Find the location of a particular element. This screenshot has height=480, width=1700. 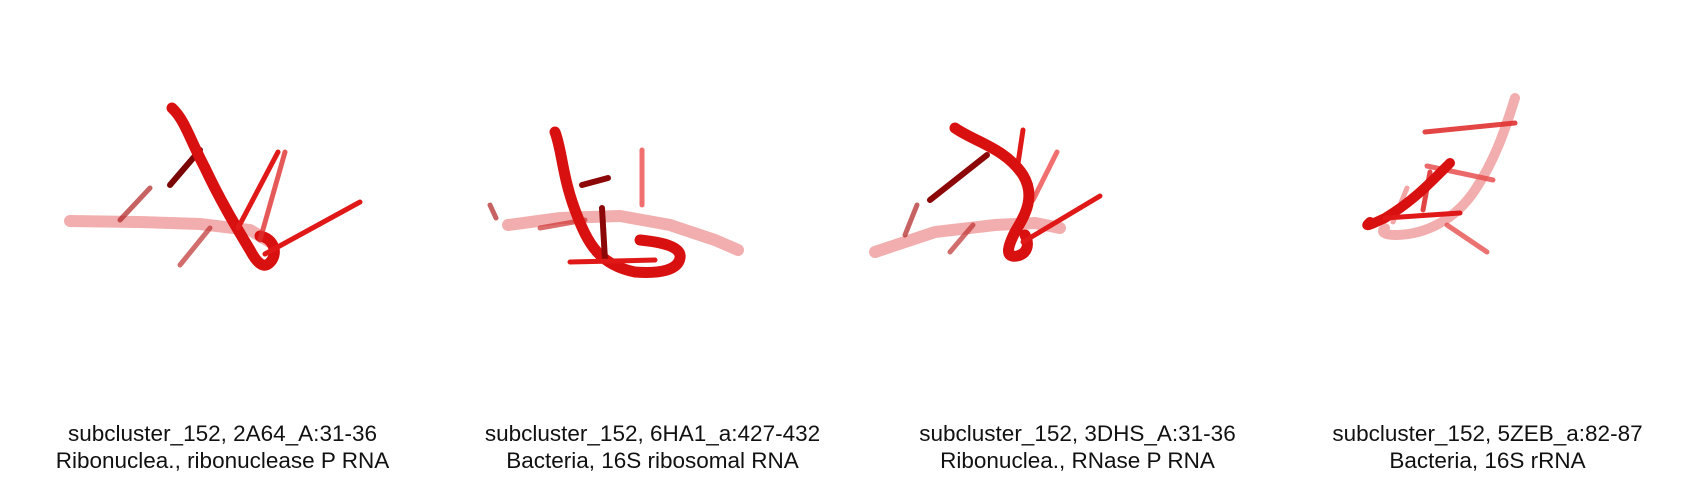

panel-subtitle: Bacteria, 16S rRNA is located at coordinates (1487, 460).